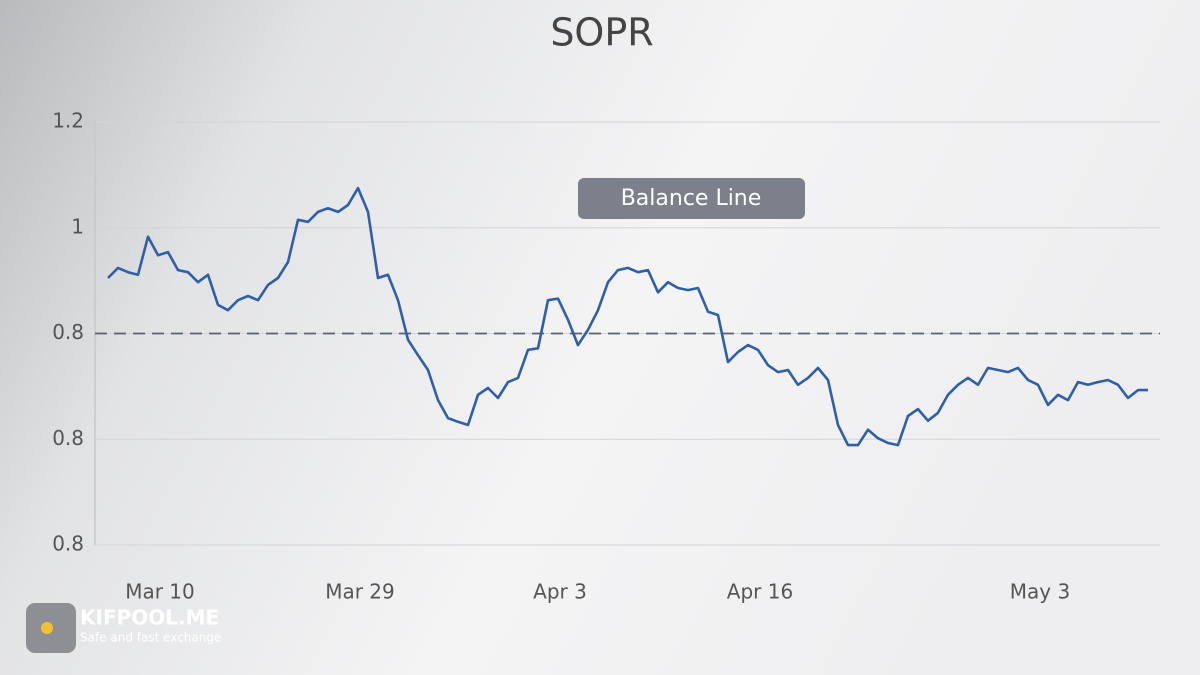 This screenshot has width=1200, height=675. I want to click on brand: KIFPOOL.ME, so click(149, 618).